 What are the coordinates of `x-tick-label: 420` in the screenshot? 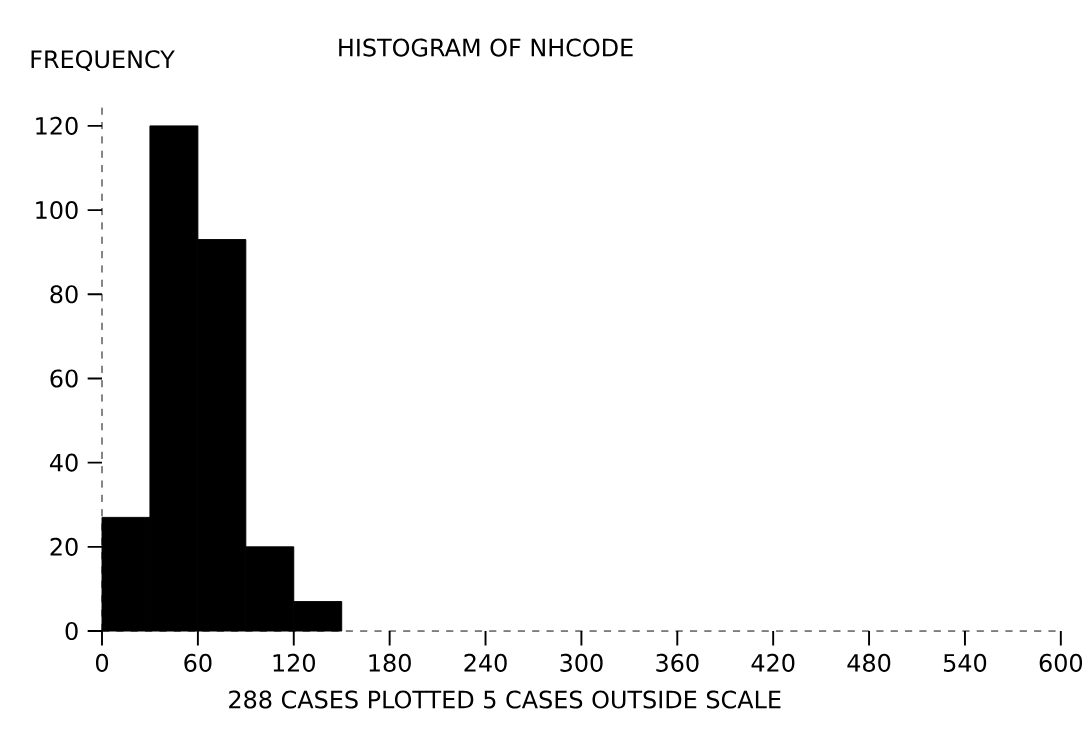 It's located at (773, 662).